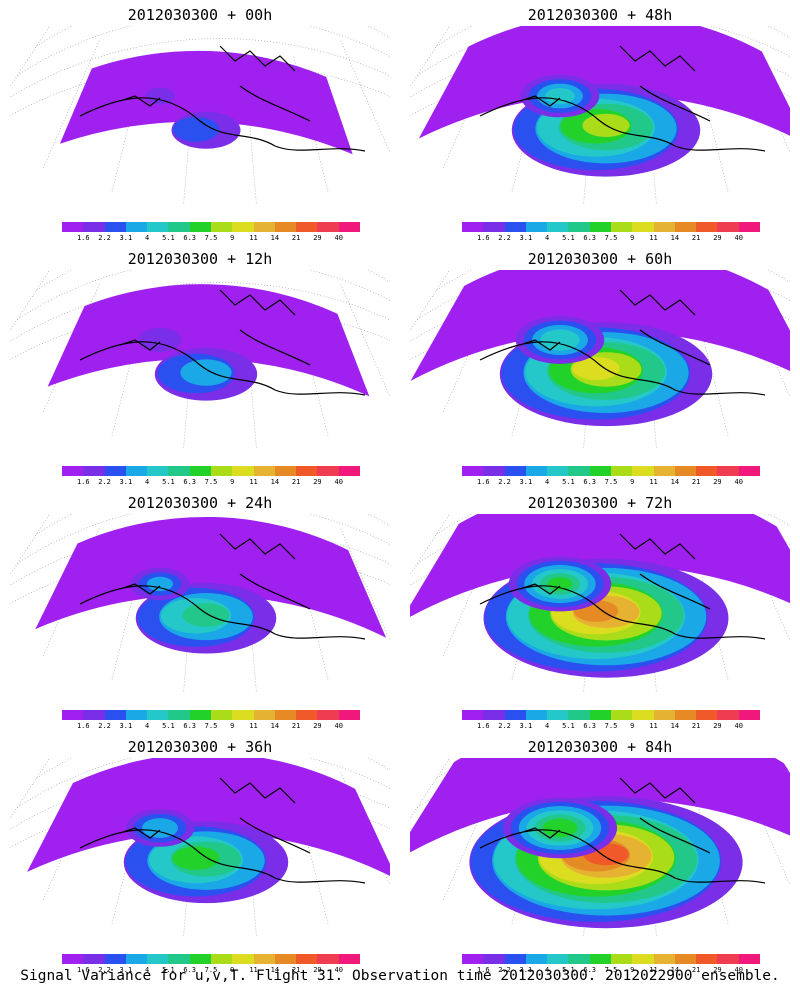 This screenshot has height=1000, width=800. Describe the element at coordinates (83, 970) in the screenshot. I see `colorbar-tick-label: 1.6` at that location.